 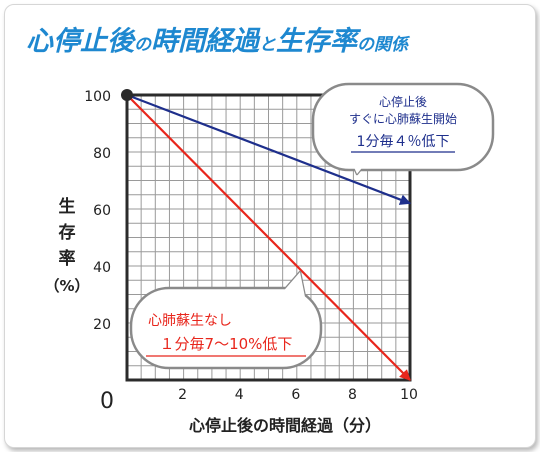 What do you see at coordinates (182, 395) in the screenshot?
I see `x-tick-label: 2` at bounding box center [182, 395].